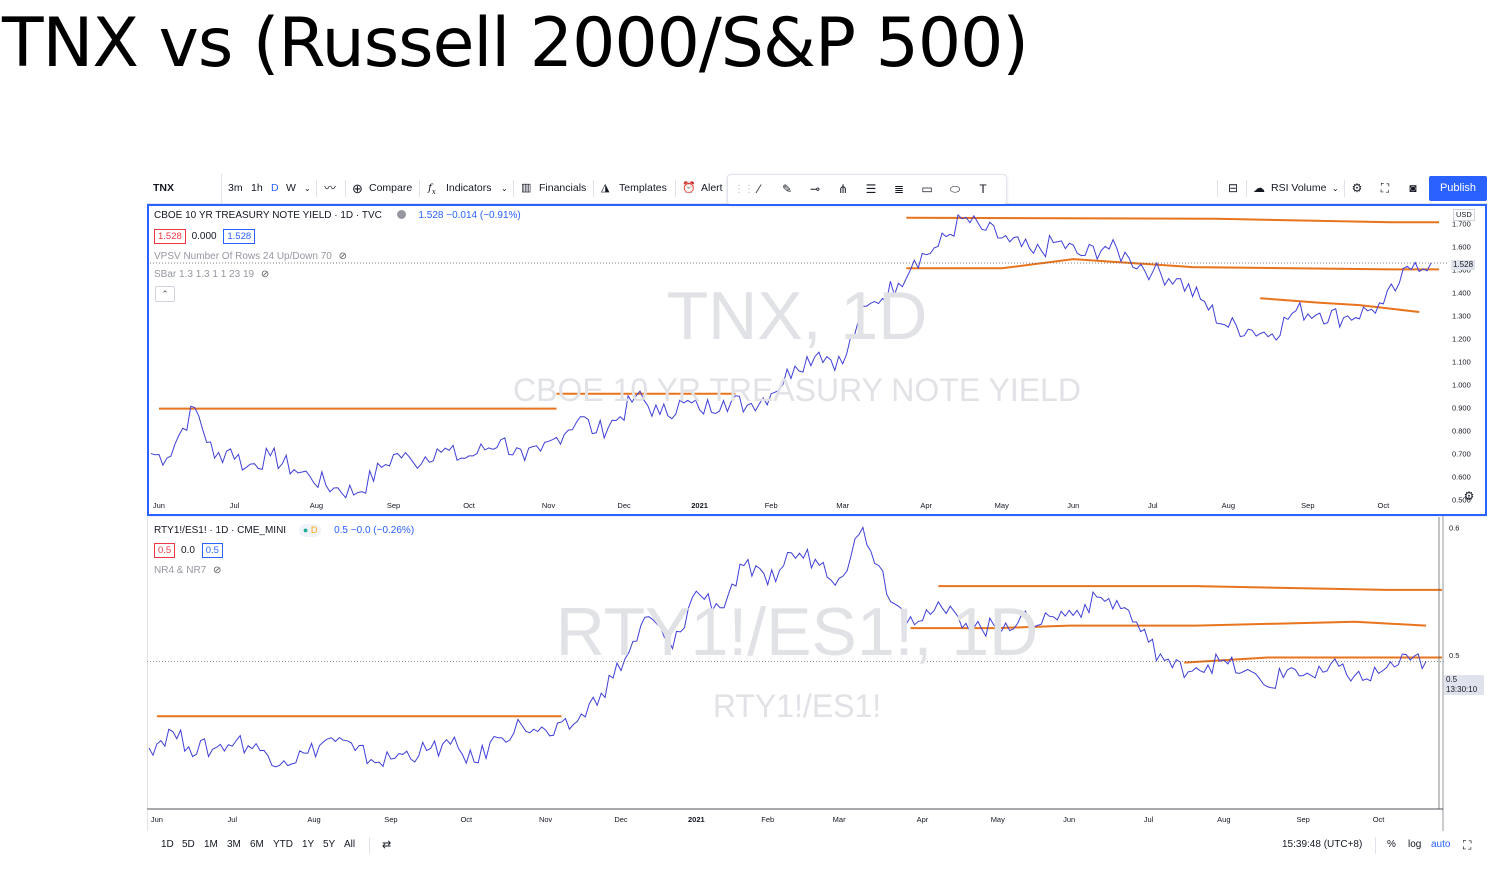 The image size is (1502, 873). I want to click on spread-value: 0.000, so click(204, 236).